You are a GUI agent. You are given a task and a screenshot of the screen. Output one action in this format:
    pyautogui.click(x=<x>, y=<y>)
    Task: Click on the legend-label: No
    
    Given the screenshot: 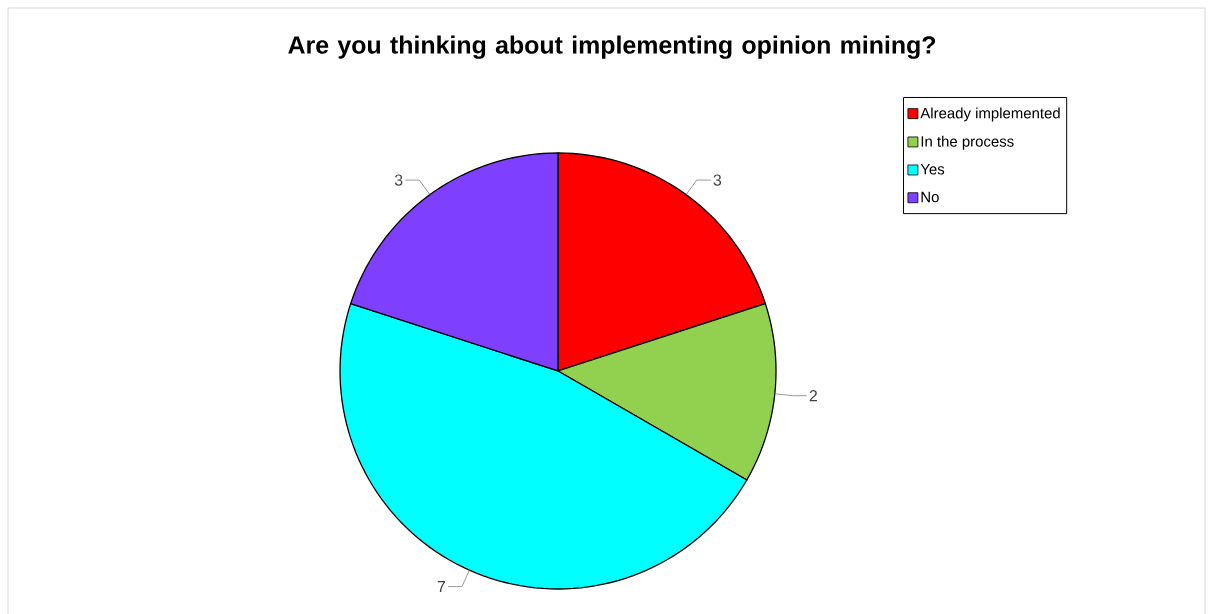 What is the action you would take?
    pyautogui.click(x=930, y=197)
    